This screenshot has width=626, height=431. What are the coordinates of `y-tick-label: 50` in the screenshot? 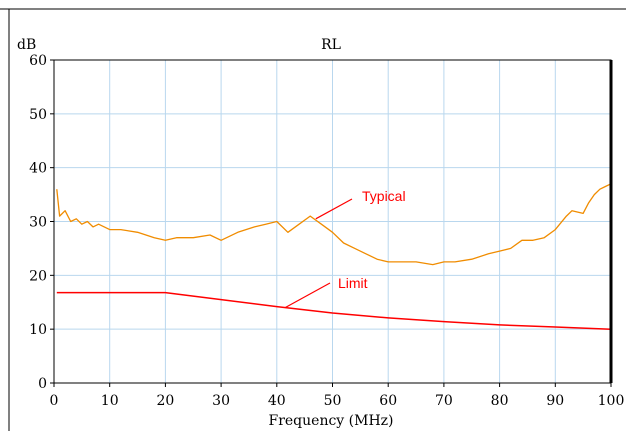 It's located at (38, 115).